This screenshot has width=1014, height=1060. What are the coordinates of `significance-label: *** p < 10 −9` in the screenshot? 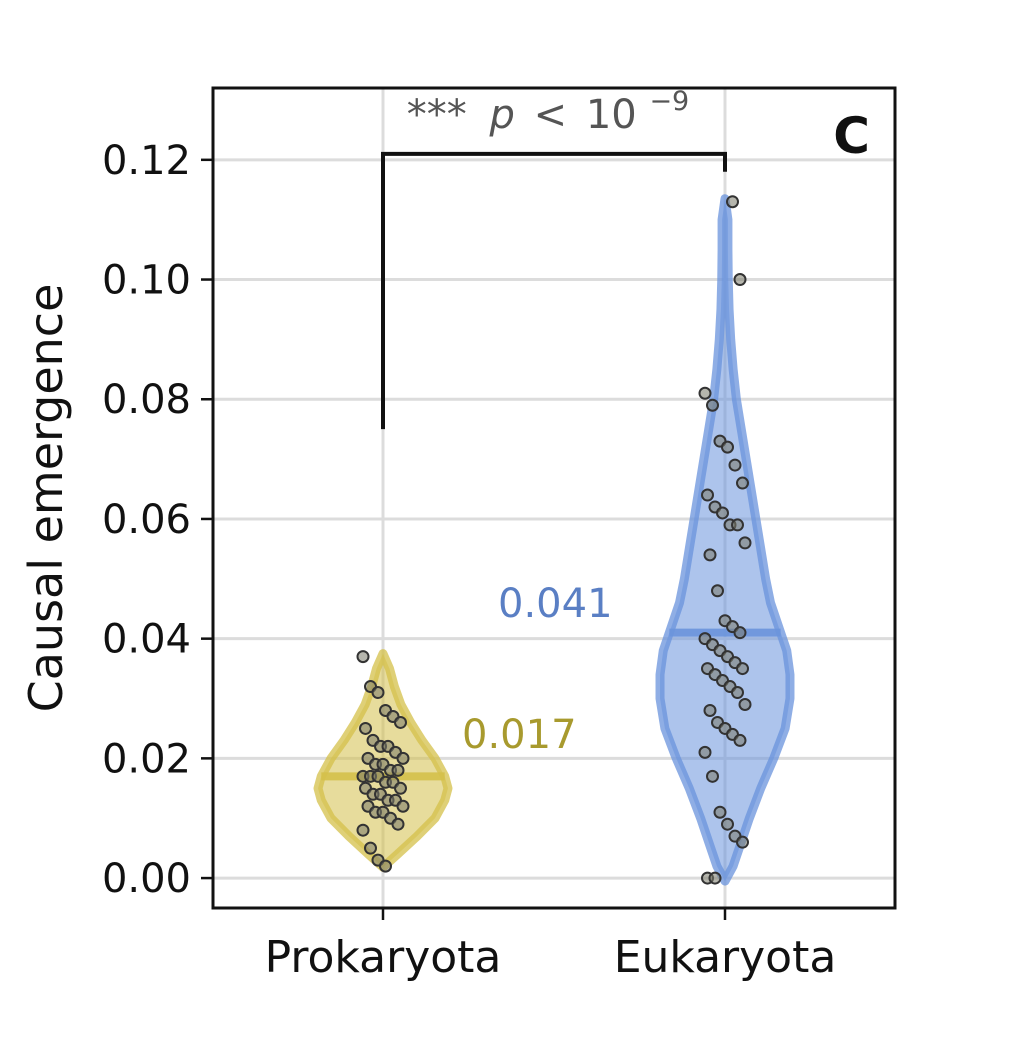 It's located at (548, 112).